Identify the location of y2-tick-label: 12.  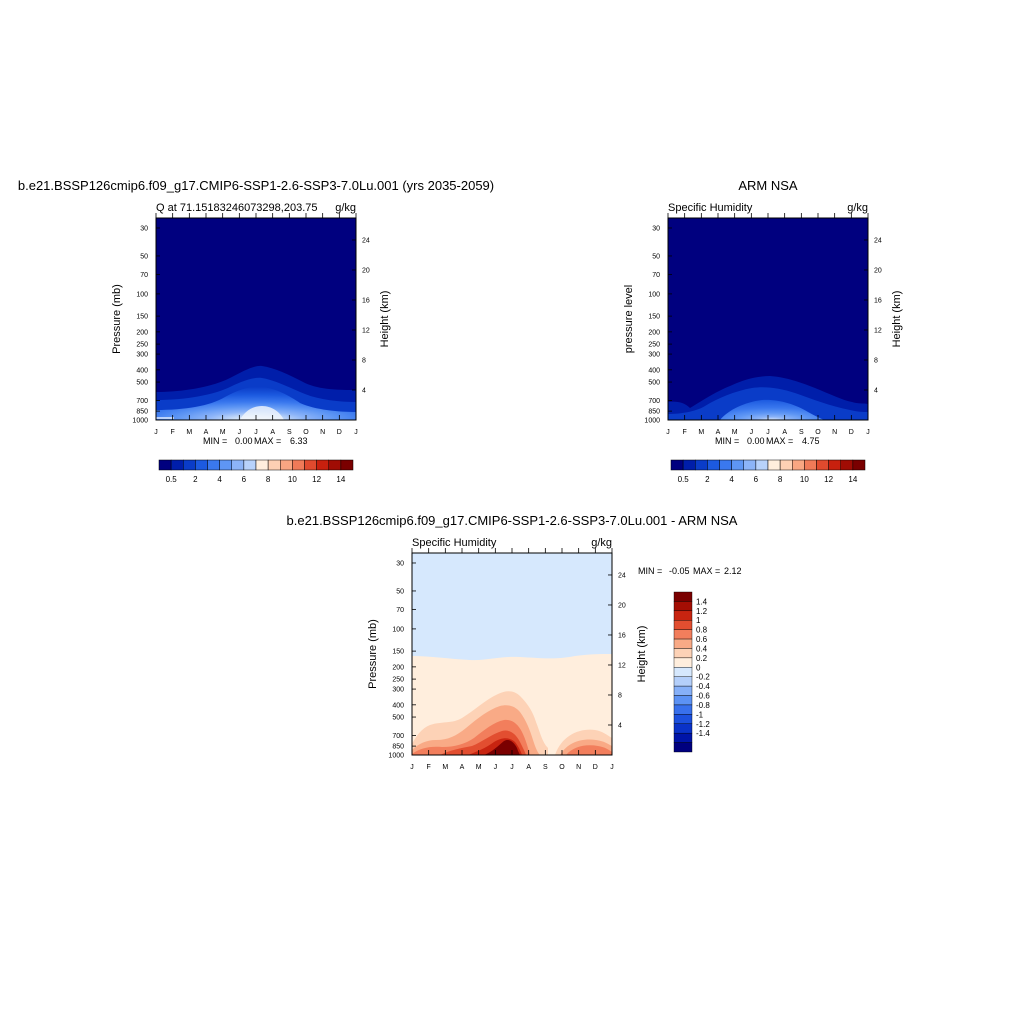
(878, 330).